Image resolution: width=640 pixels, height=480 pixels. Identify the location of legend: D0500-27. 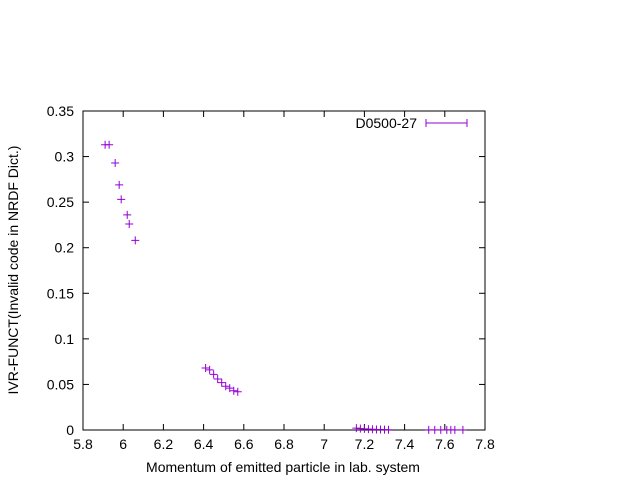
(412, 123).